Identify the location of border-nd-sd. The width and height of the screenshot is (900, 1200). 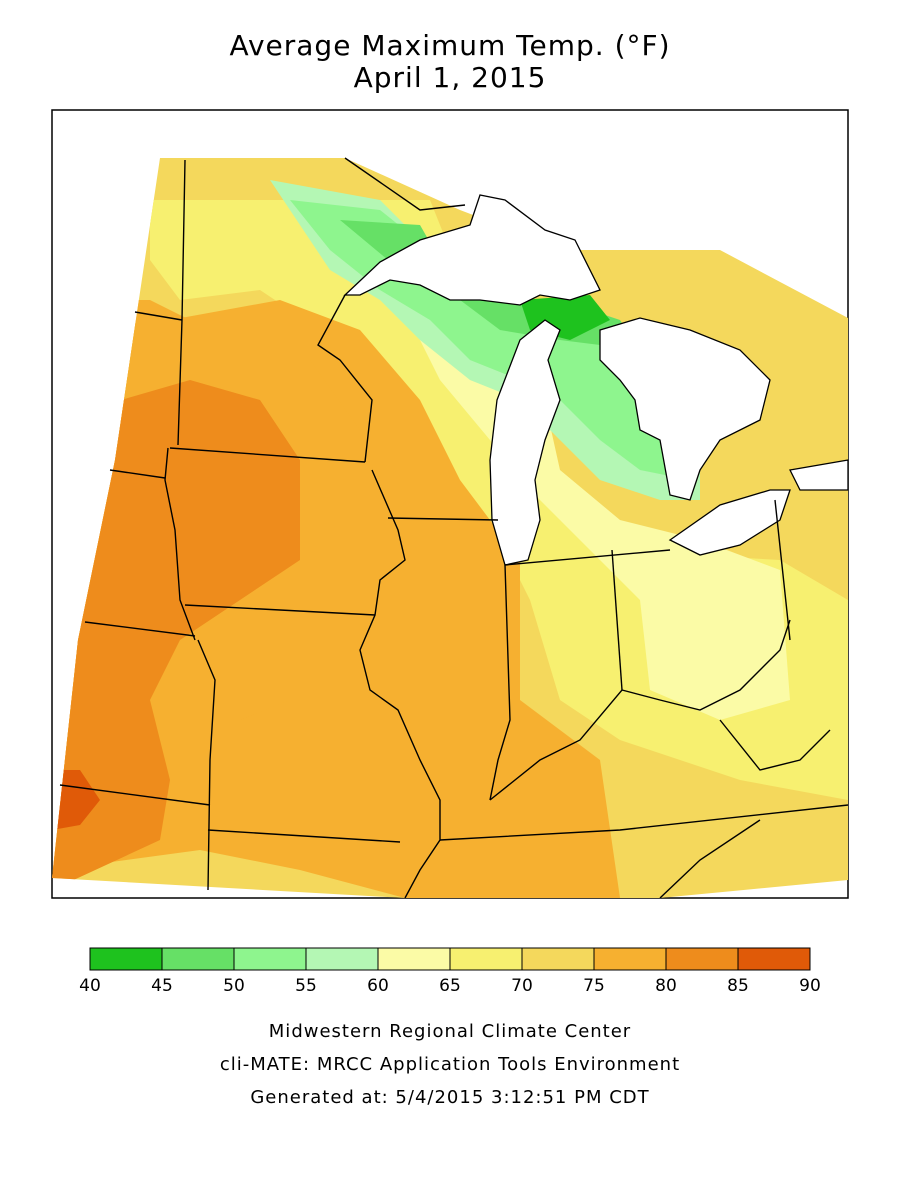
(158, 316).